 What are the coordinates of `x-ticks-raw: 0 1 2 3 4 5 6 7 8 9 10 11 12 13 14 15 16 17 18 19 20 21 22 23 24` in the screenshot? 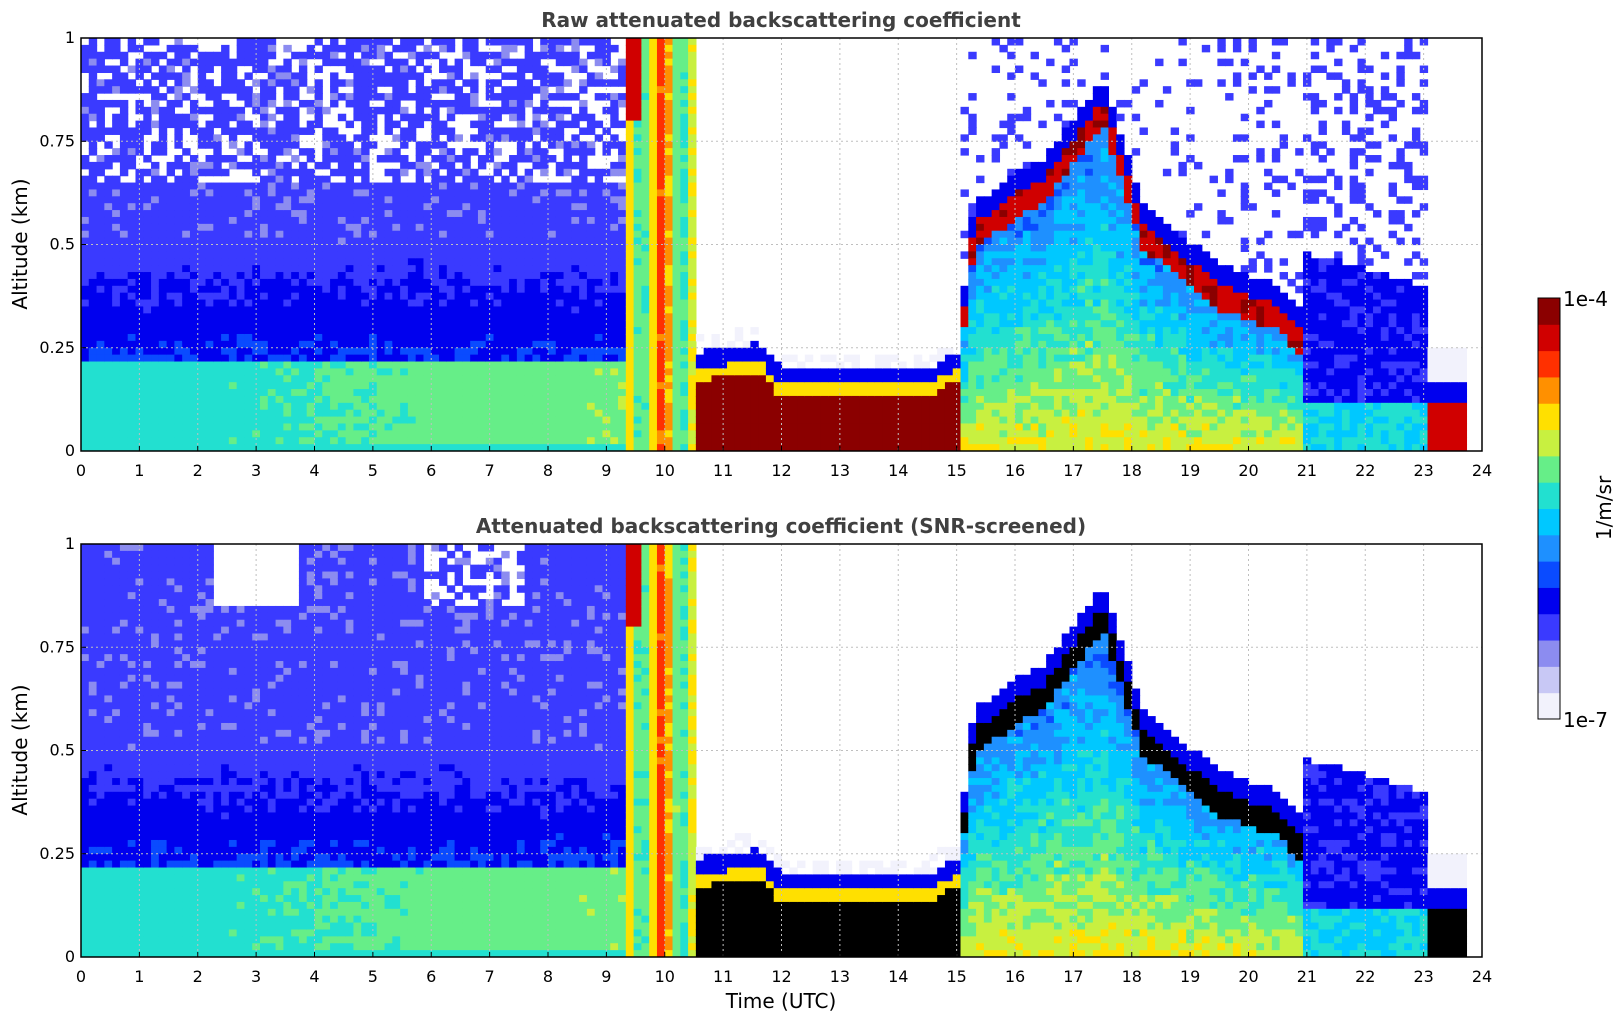 It's located at (784, 463).